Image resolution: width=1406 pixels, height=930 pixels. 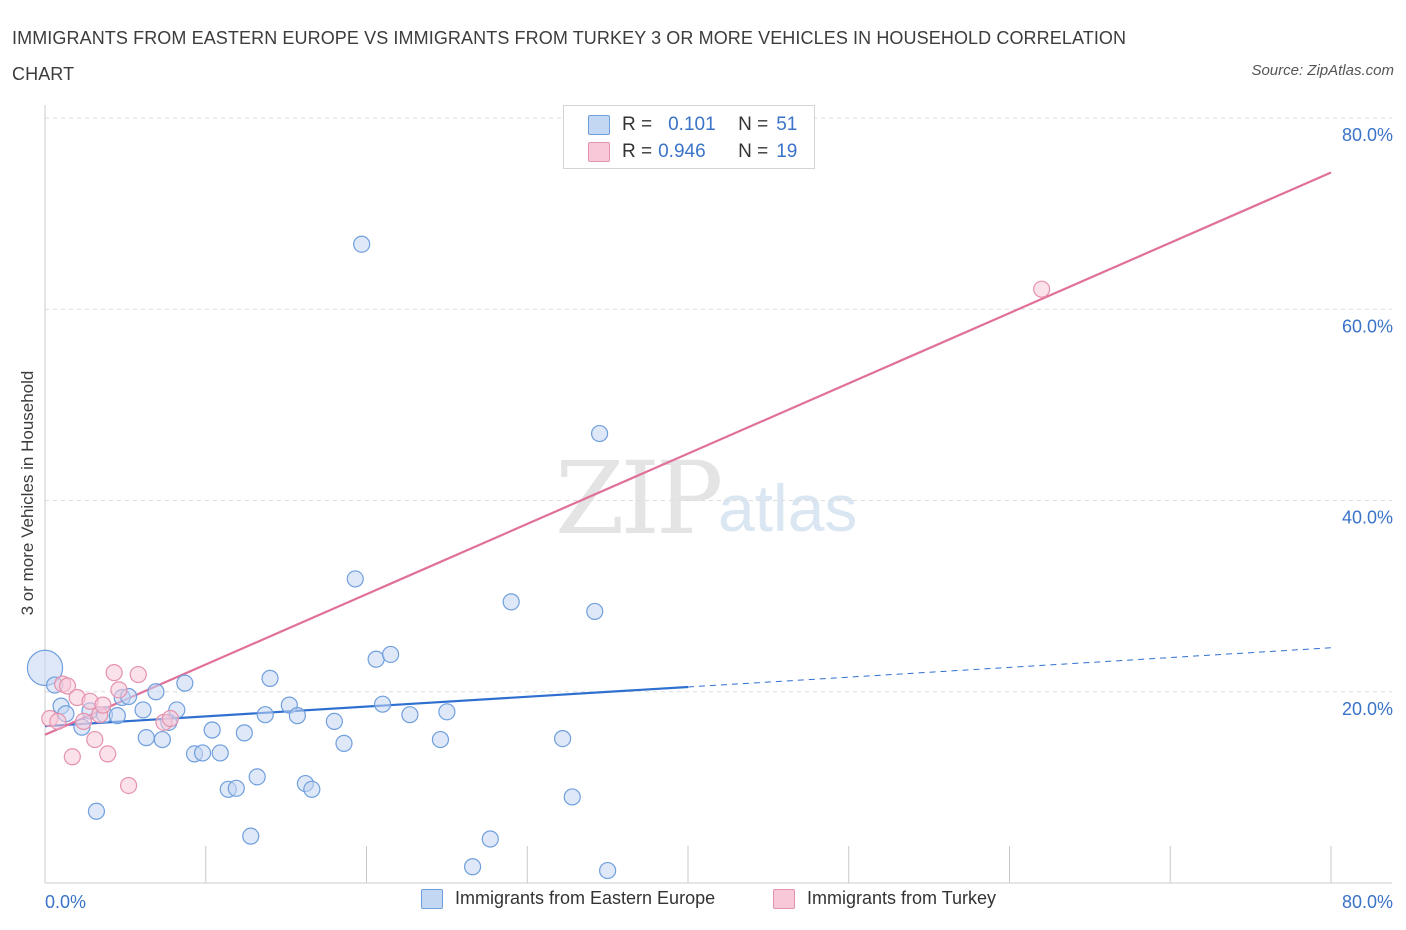 I want to click on legend-label: Immigrants from Eastern Europe, so click(x=585, y=898).